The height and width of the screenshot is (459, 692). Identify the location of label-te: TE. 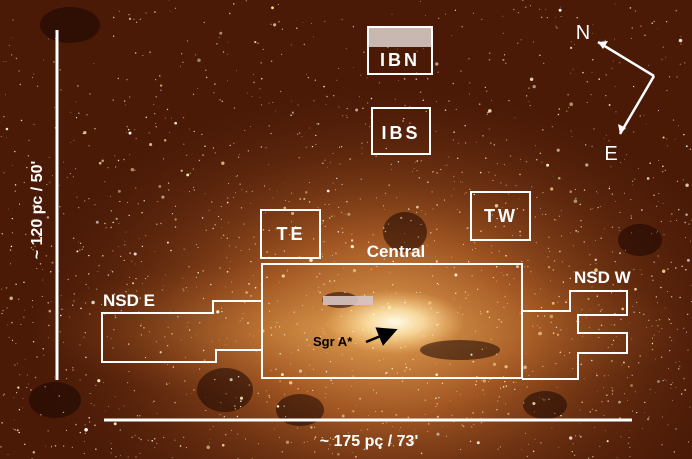
(290, 234).